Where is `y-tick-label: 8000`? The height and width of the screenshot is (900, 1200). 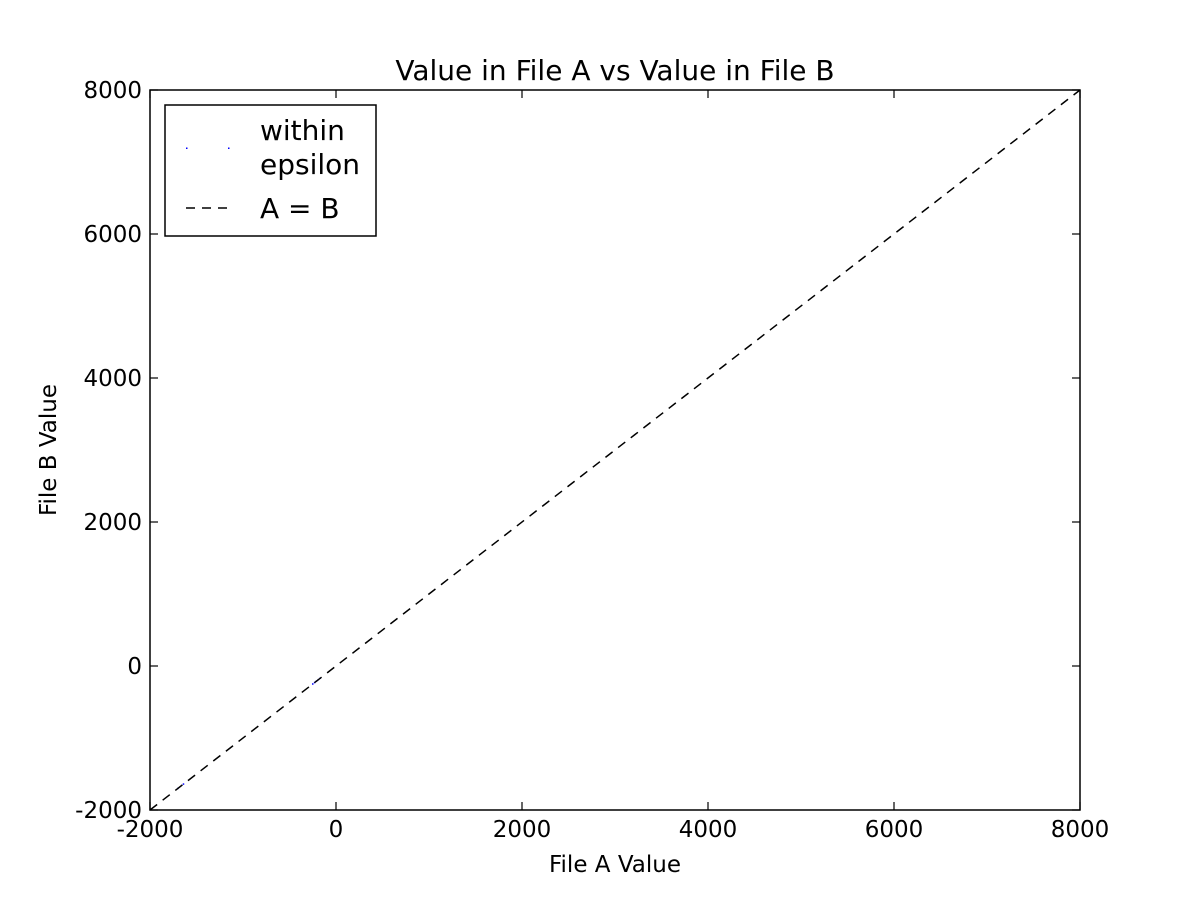 y-tick-label: 8000 is located at coordinates (112, 91).